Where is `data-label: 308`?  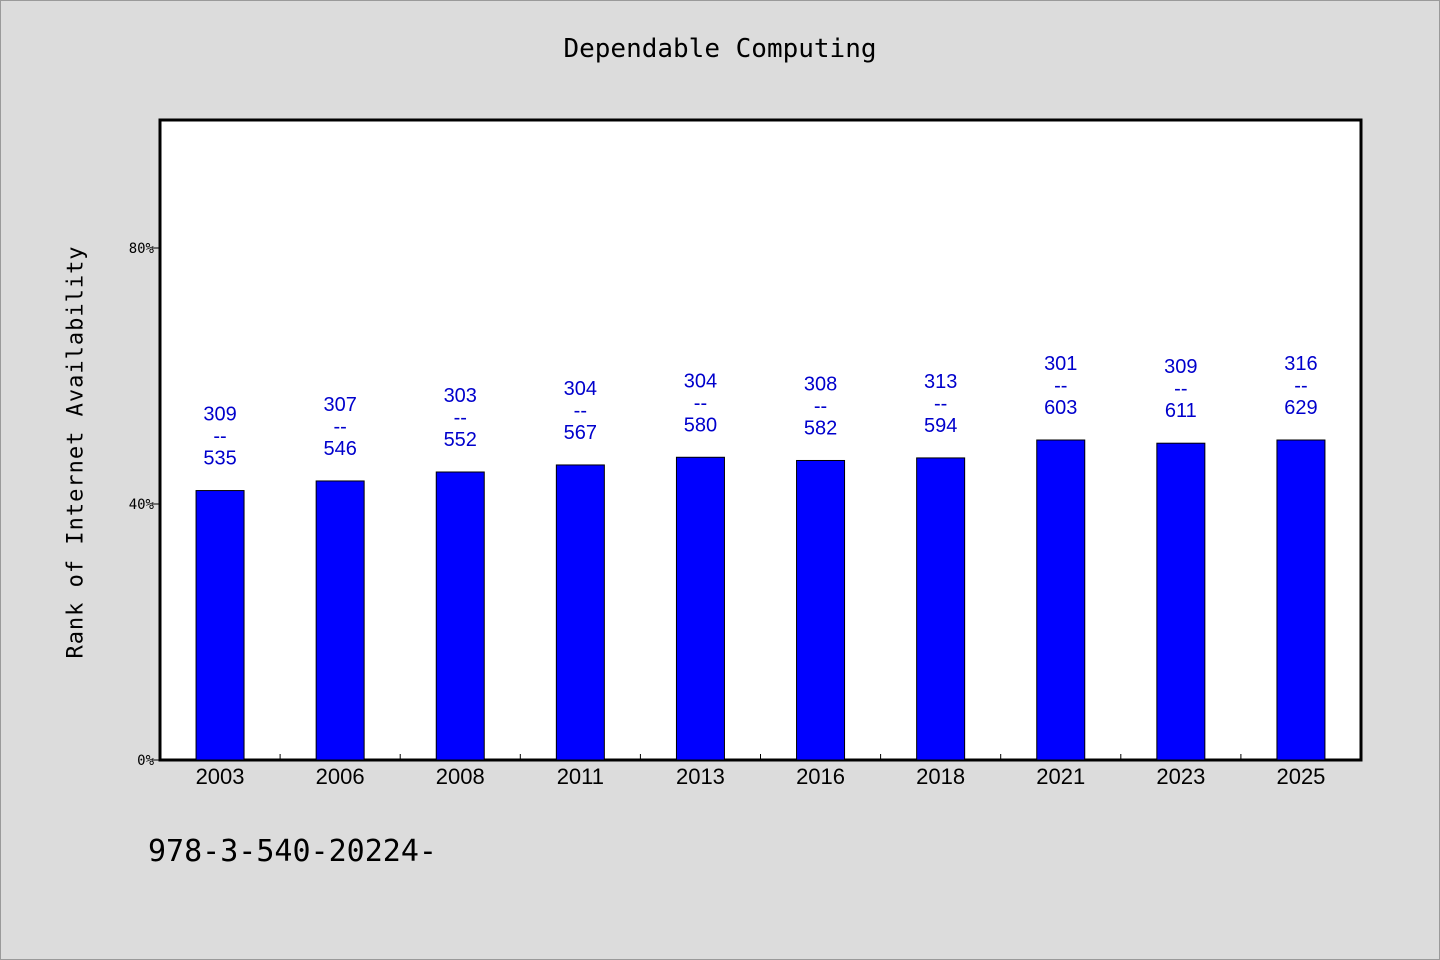 data-label: 308 is located at coordinates (820, 384).